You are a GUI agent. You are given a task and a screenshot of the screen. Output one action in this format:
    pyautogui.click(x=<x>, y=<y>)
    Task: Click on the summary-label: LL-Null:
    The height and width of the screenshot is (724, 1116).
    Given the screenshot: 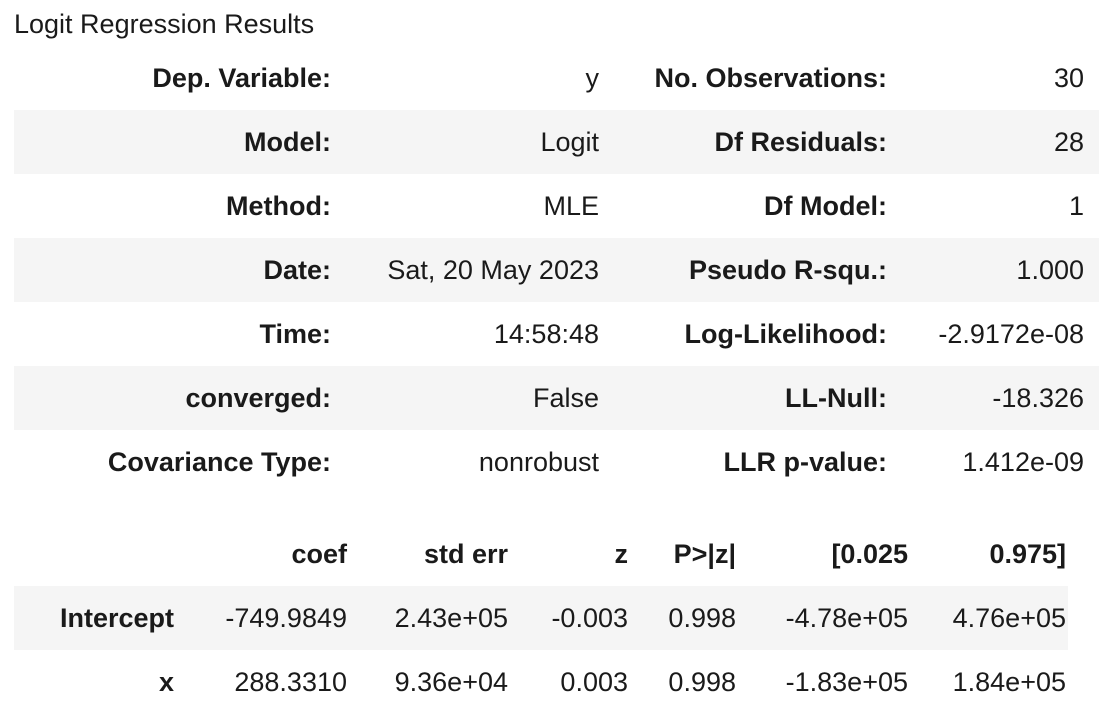 What is the action you would take?
    pyautogui.click(x=836, y=398)
    